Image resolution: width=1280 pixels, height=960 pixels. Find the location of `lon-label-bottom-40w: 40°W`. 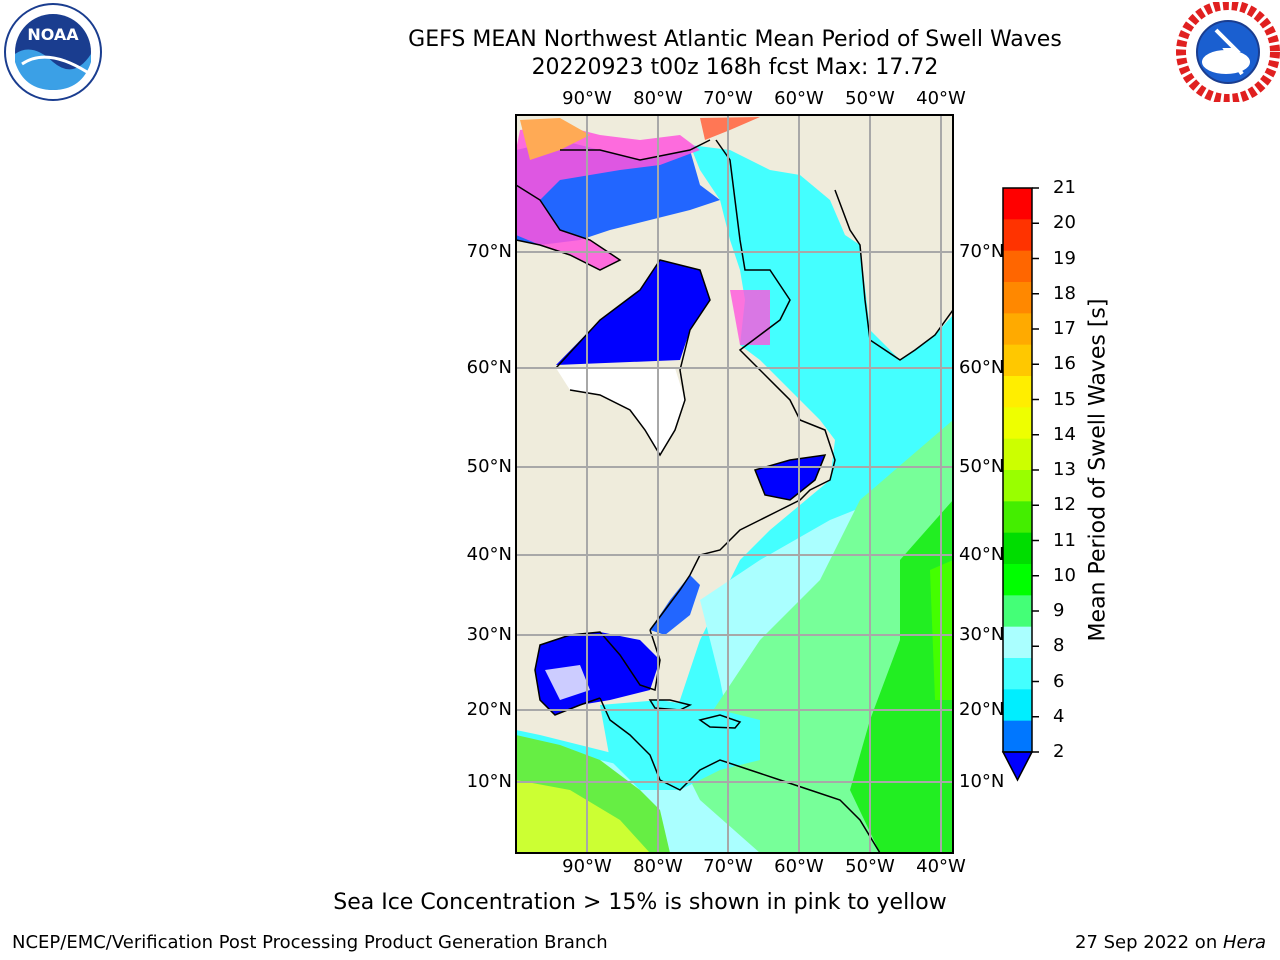

lon-label-bottom-40w: 40°W is located at coordinates (941, 866).